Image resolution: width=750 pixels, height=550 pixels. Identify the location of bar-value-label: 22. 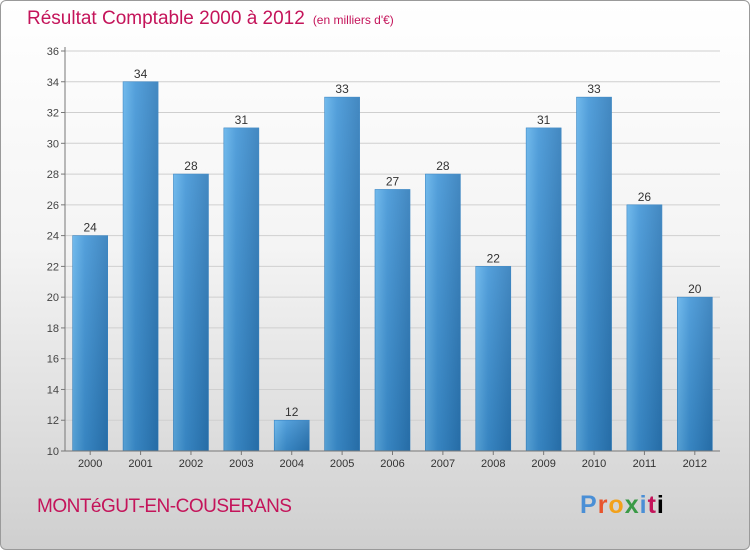
(494, 258).